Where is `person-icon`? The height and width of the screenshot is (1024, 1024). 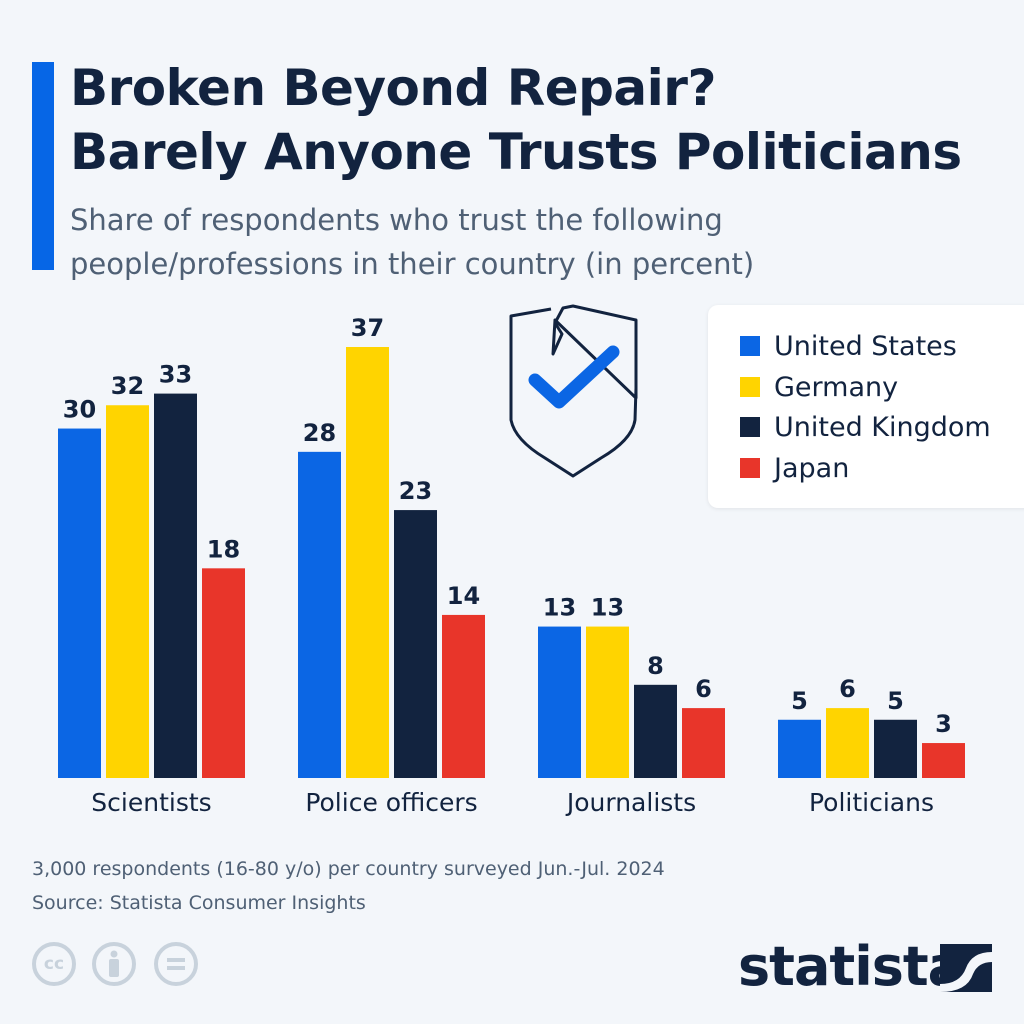
person-icon is located at coordinates (114, 963).